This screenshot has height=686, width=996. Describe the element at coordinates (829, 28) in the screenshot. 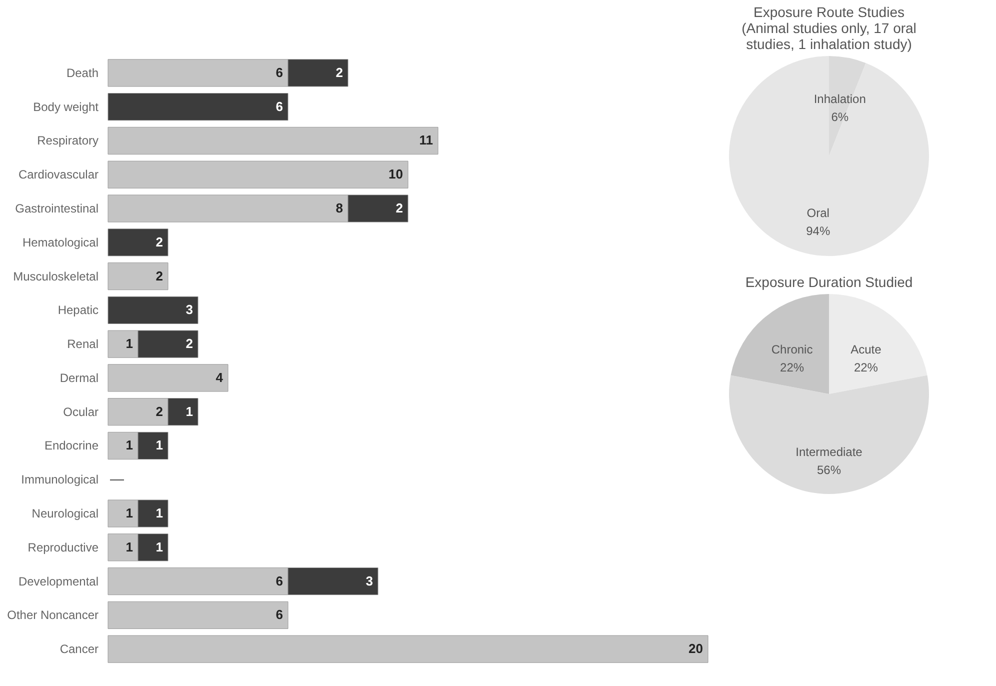

I see `text: (Animal studies only, 17 oral` at that location.